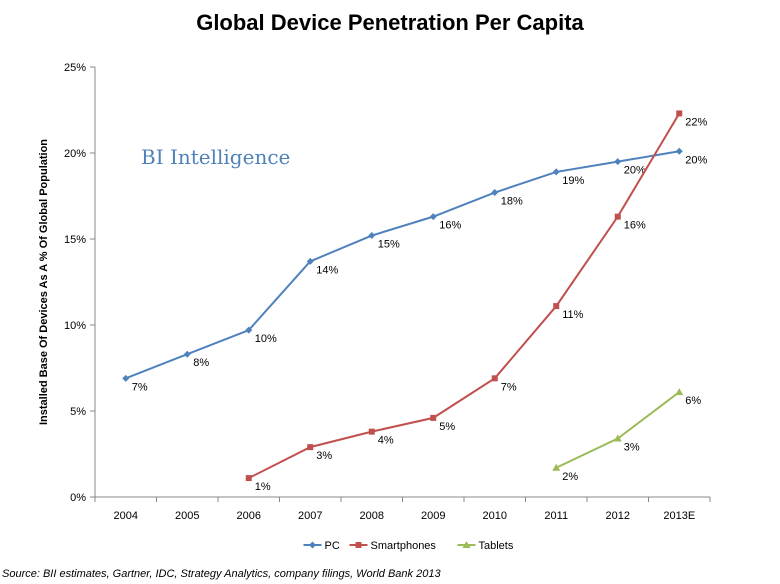  Describe the element at coordinates (696, 122) in the screenshot. I see `data-label: 22%` at that location.